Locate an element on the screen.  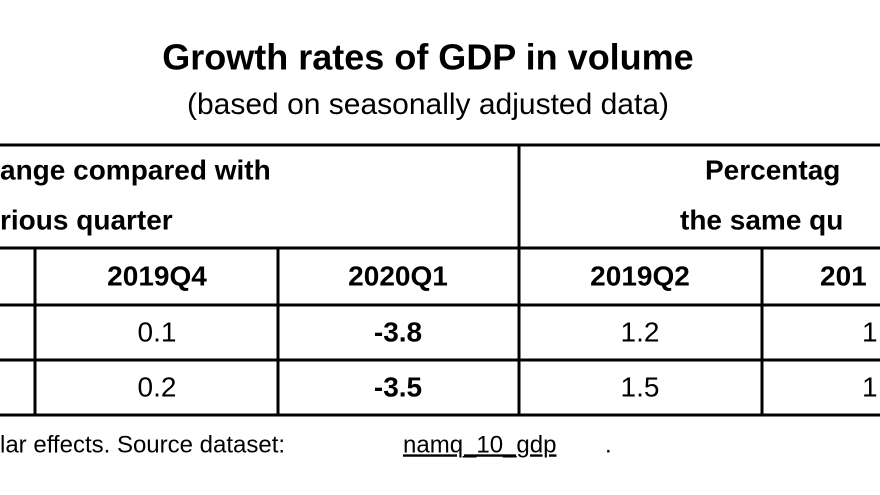
group-header: rious quarter is located at coordinates (86, 219).